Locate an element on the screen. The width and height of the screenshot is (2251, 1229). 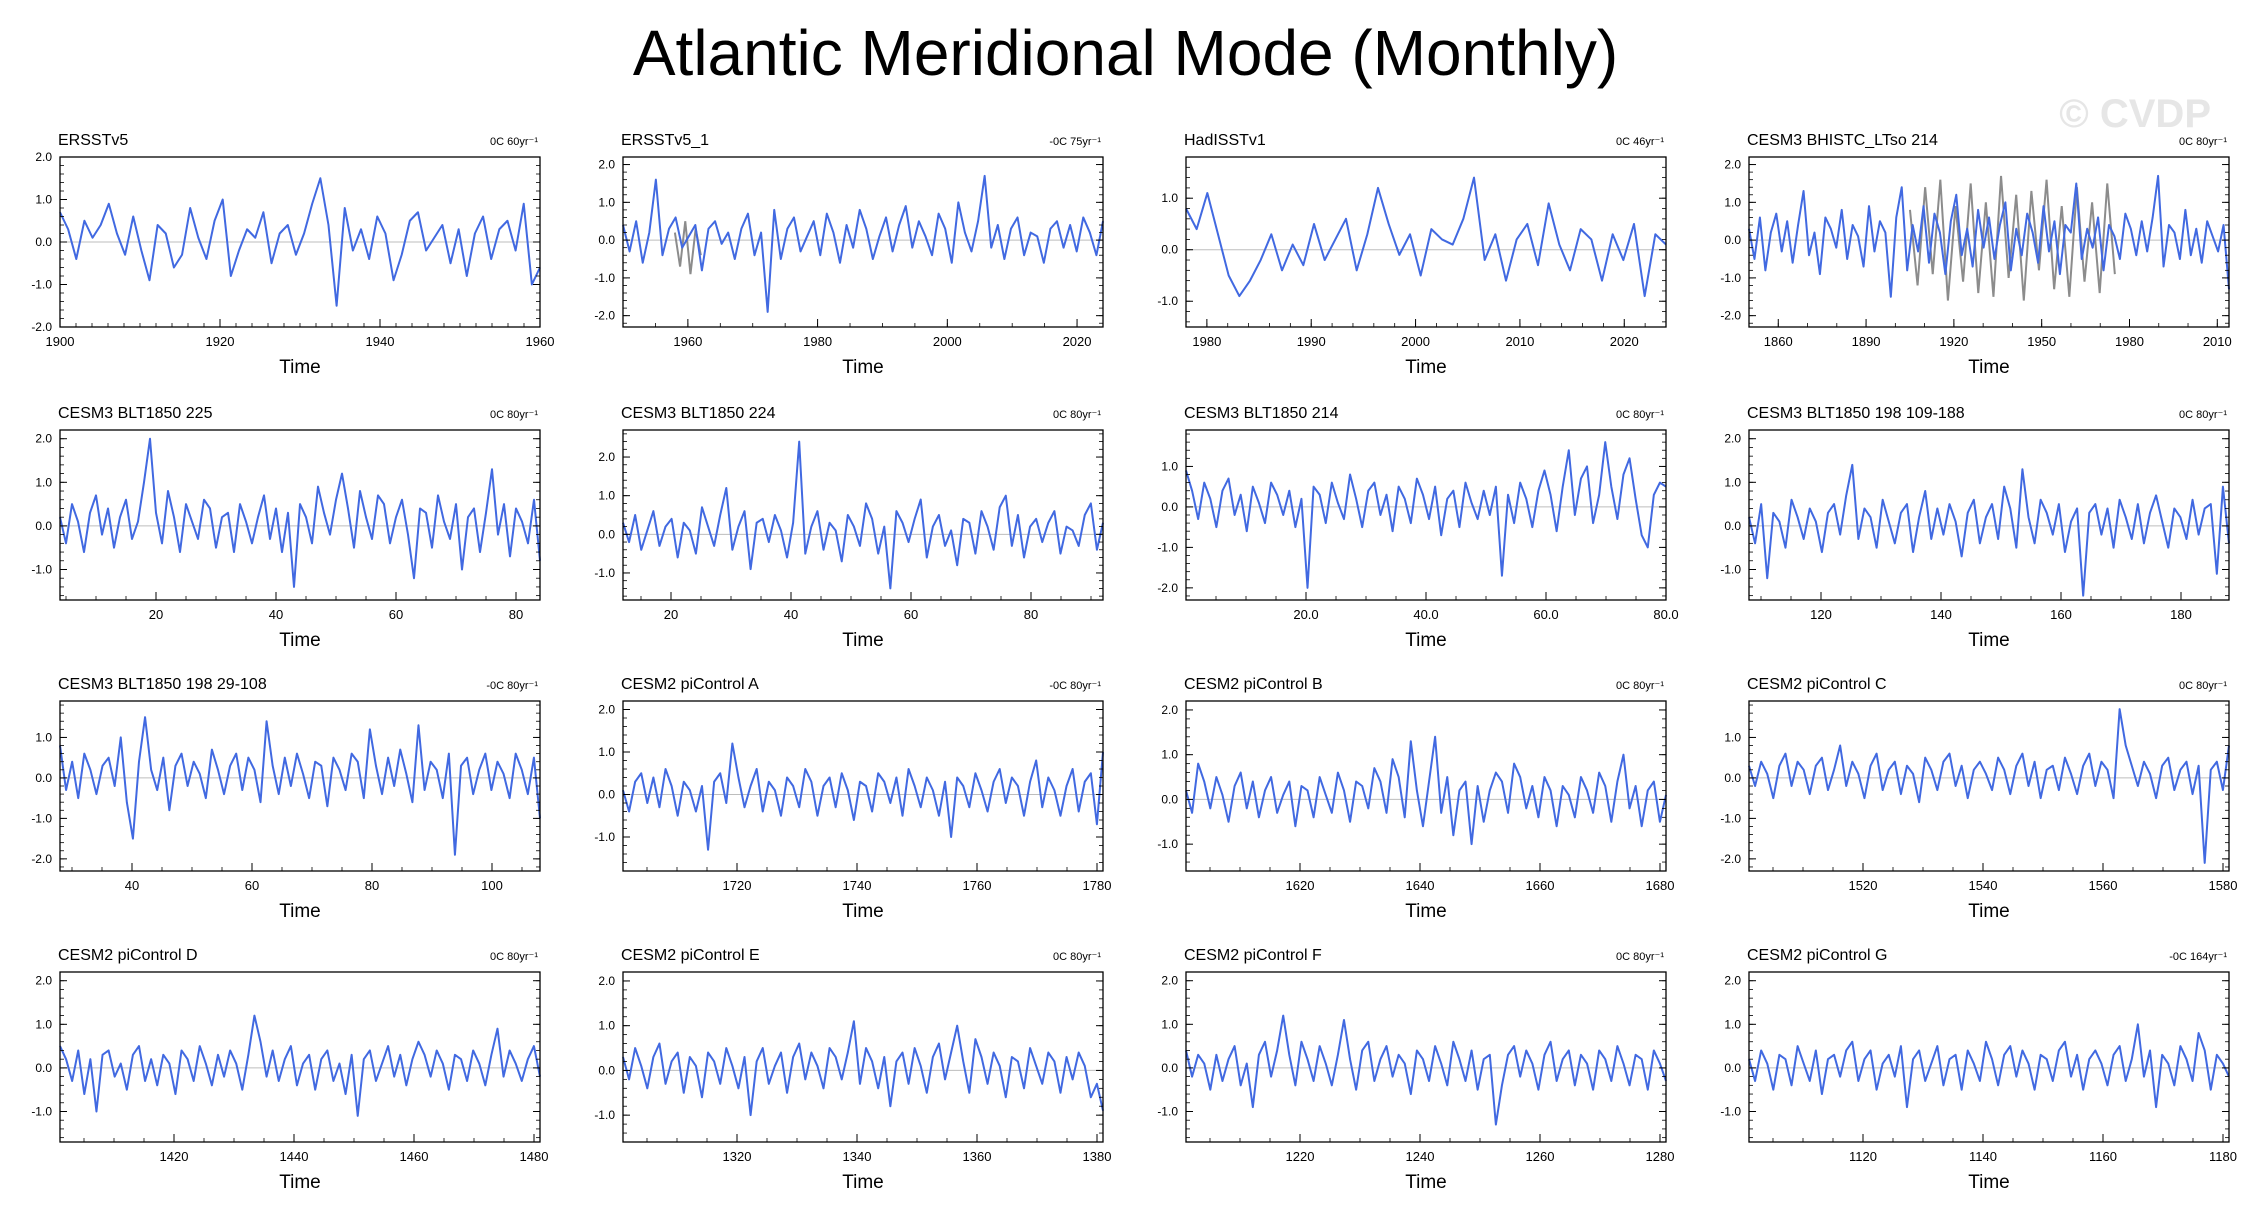
x-tick-label: 2010 is located at coordinates (2217, 341).